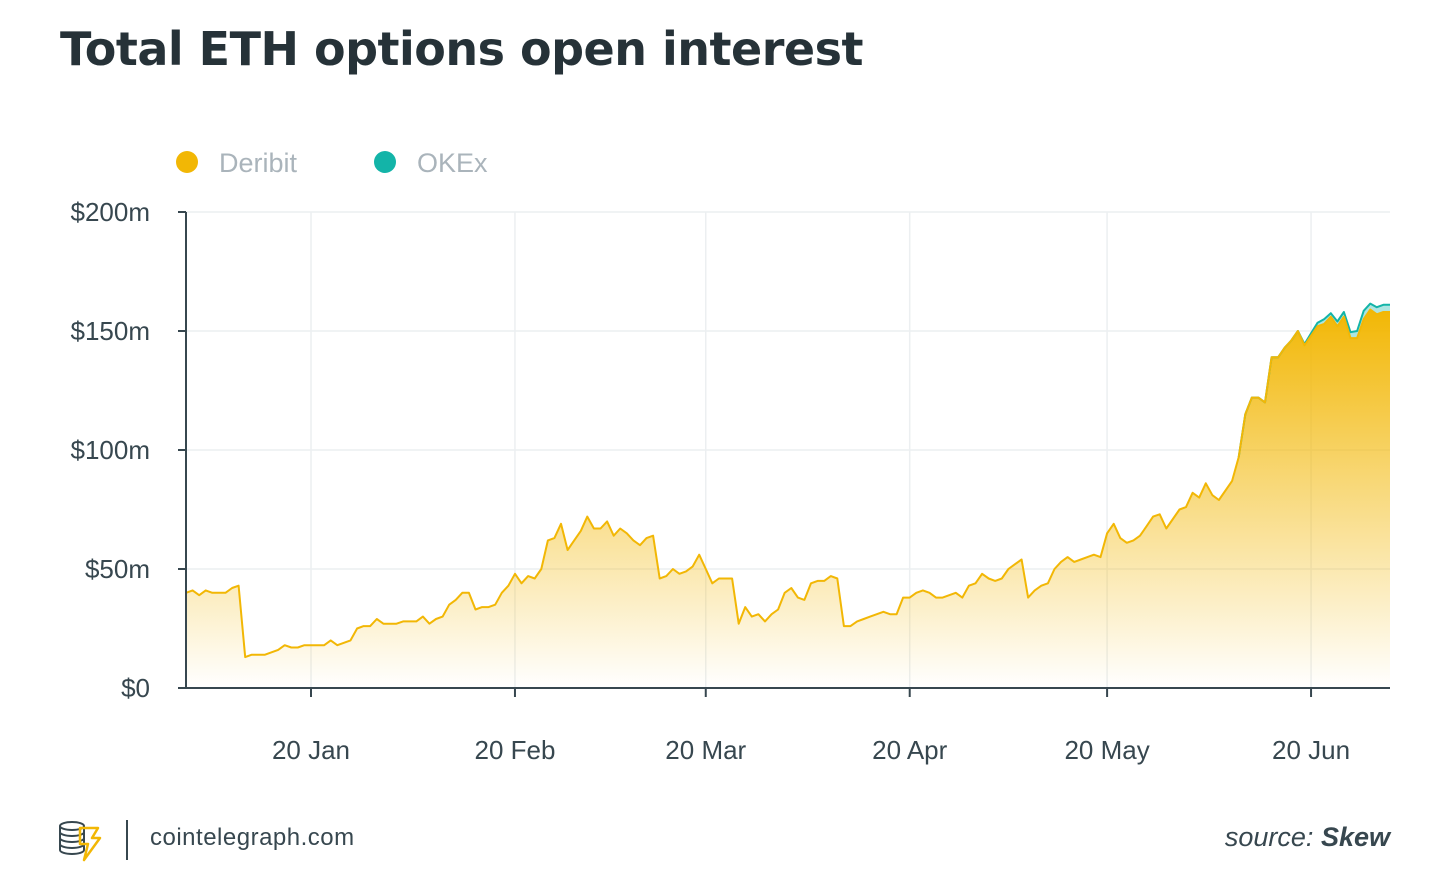 This screenshot has height=891, width=1450. What do you see at coordinates (111, 212) in the screenshot?
I see `y-tick-label: $200m` at bounding box center [111, 212].